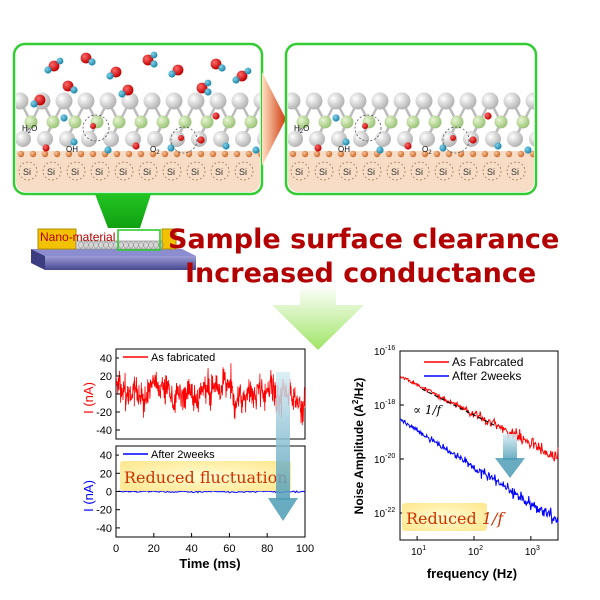 Image resolution: width=600 pixels, height=600 pixels. Describe the element at coordinates (106, 359) in the screenshot. I see `y-tick-label: 40` at that location.